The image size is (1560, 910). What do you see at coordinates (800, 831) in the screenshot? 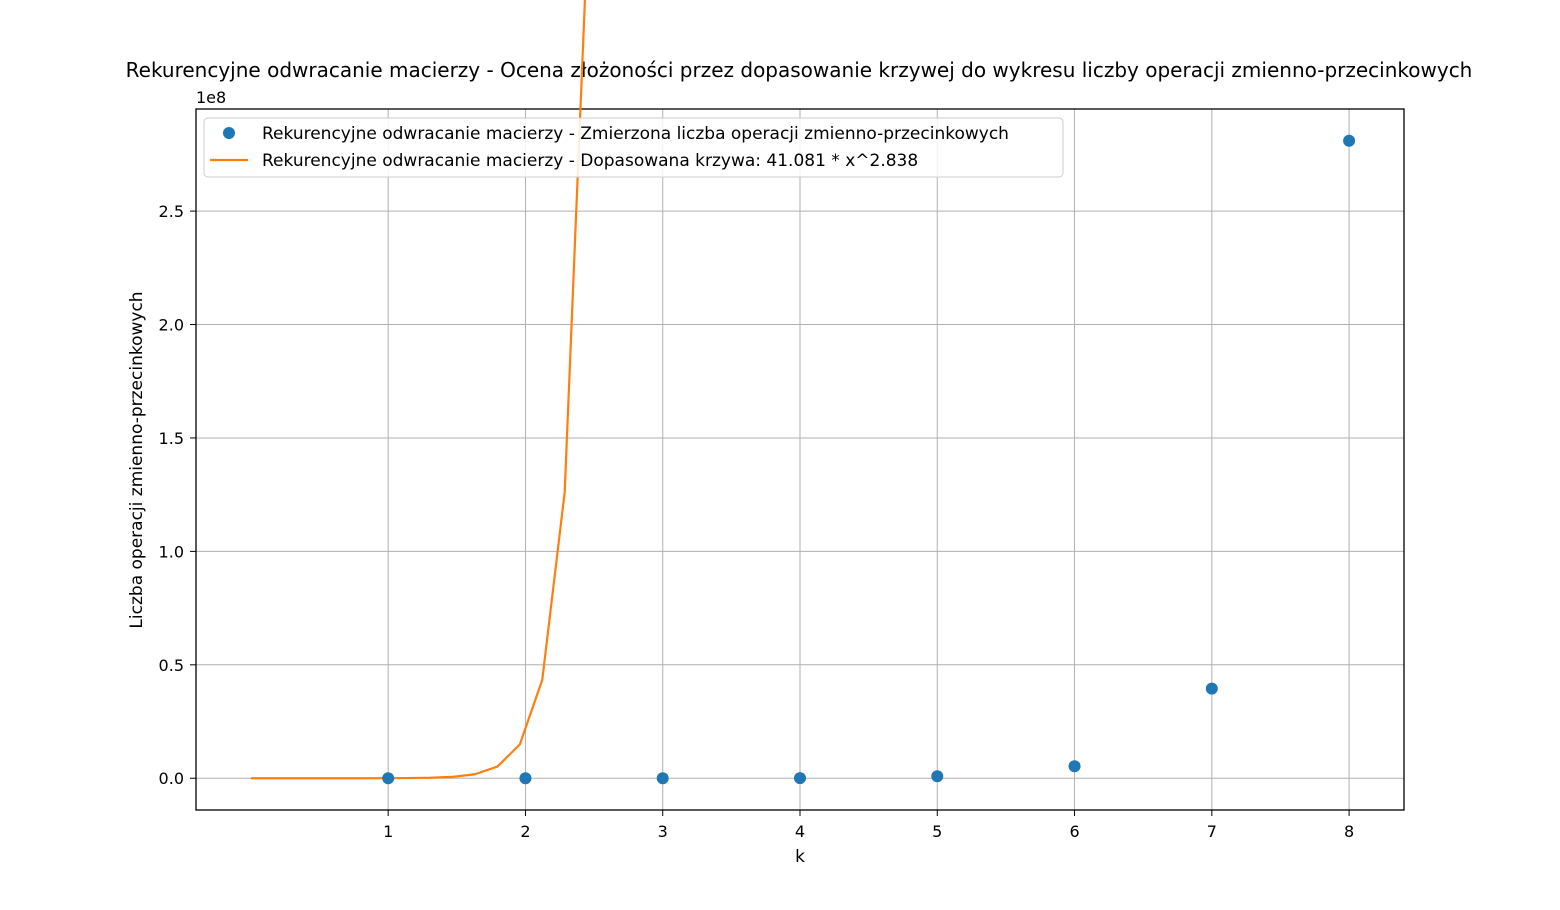
I see `x-tick-label: 4` at bounding box center [800, 831].